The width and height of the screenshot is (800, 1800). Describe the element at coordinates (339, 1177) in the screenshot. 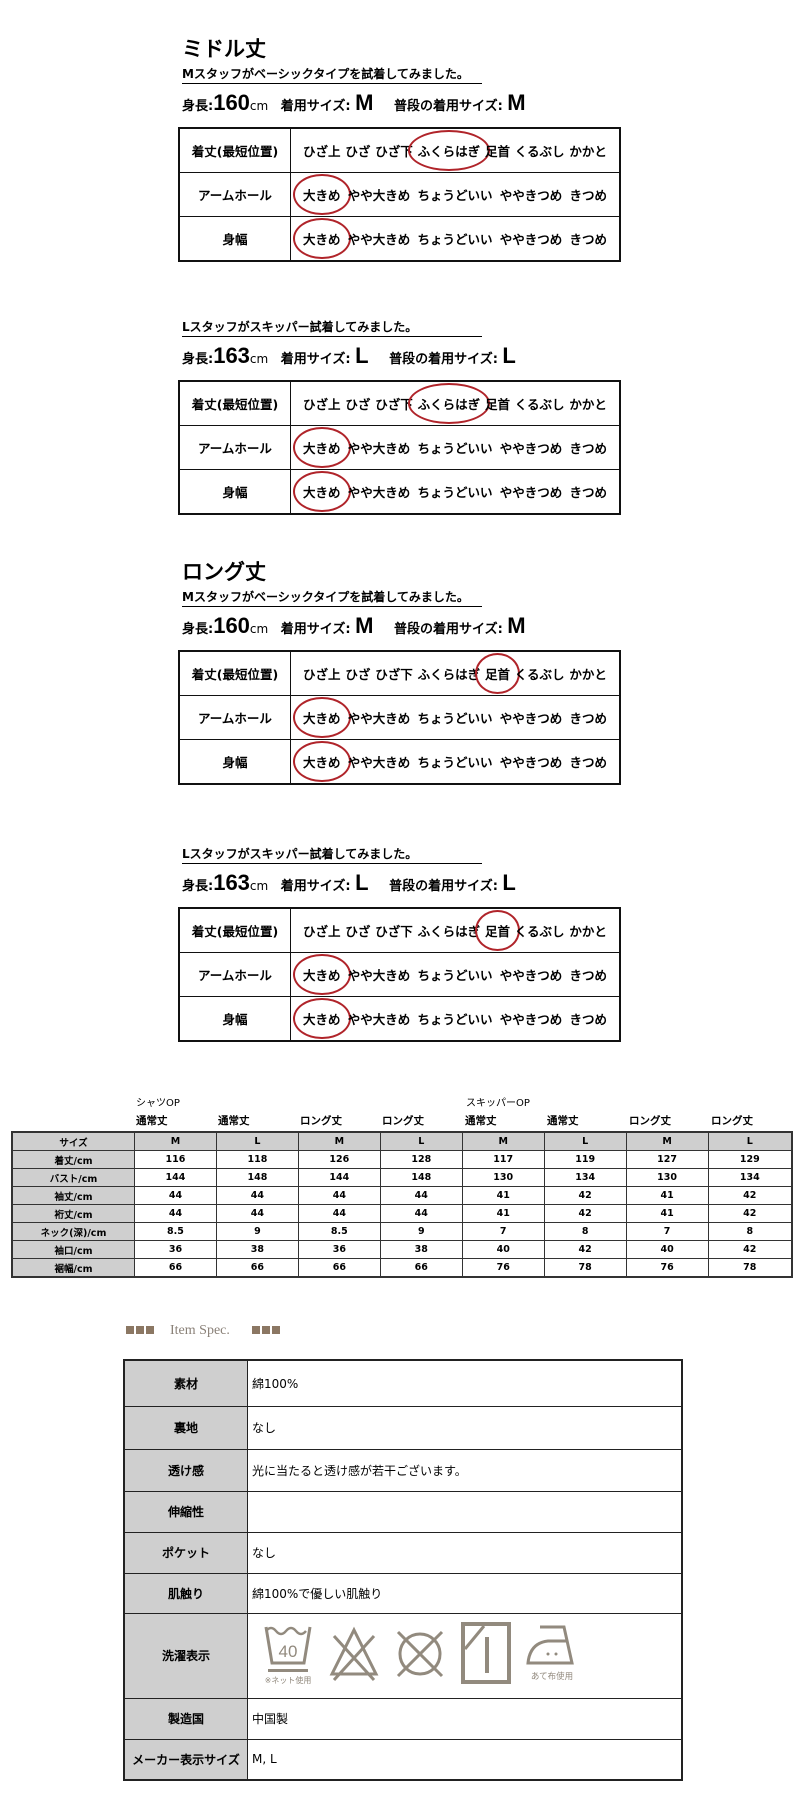

I see `size-cell: 144` at that location.